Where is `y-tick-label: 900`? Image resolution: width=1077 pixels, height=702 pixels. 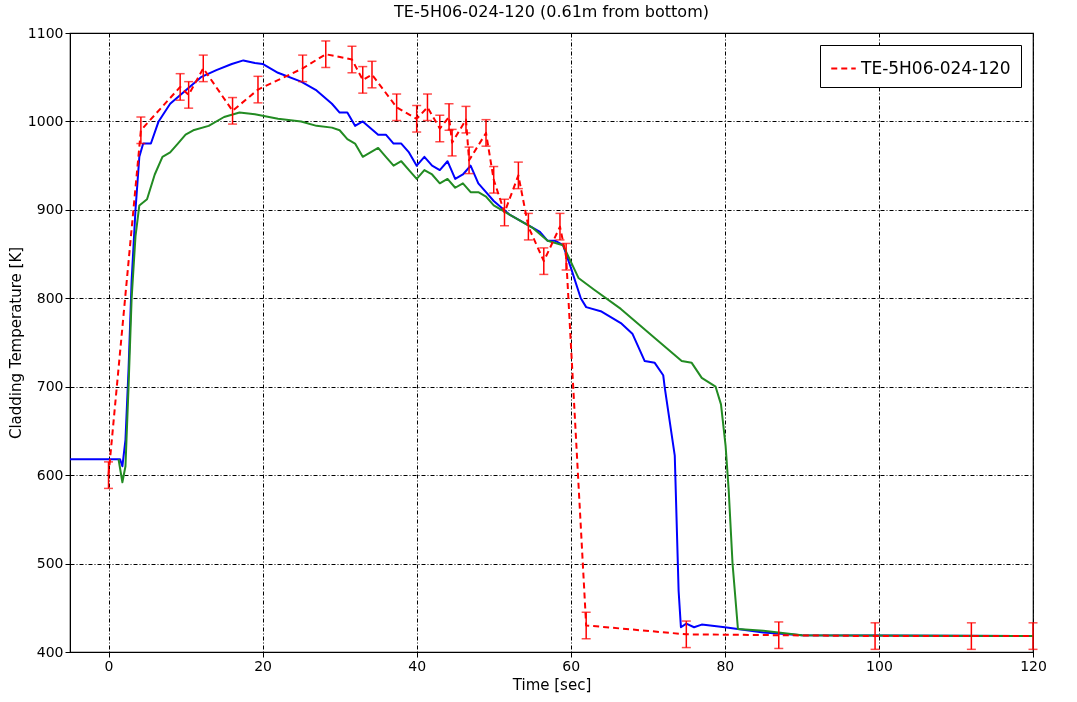 y-tick-label: 900 is located at coordinates (50, 209).